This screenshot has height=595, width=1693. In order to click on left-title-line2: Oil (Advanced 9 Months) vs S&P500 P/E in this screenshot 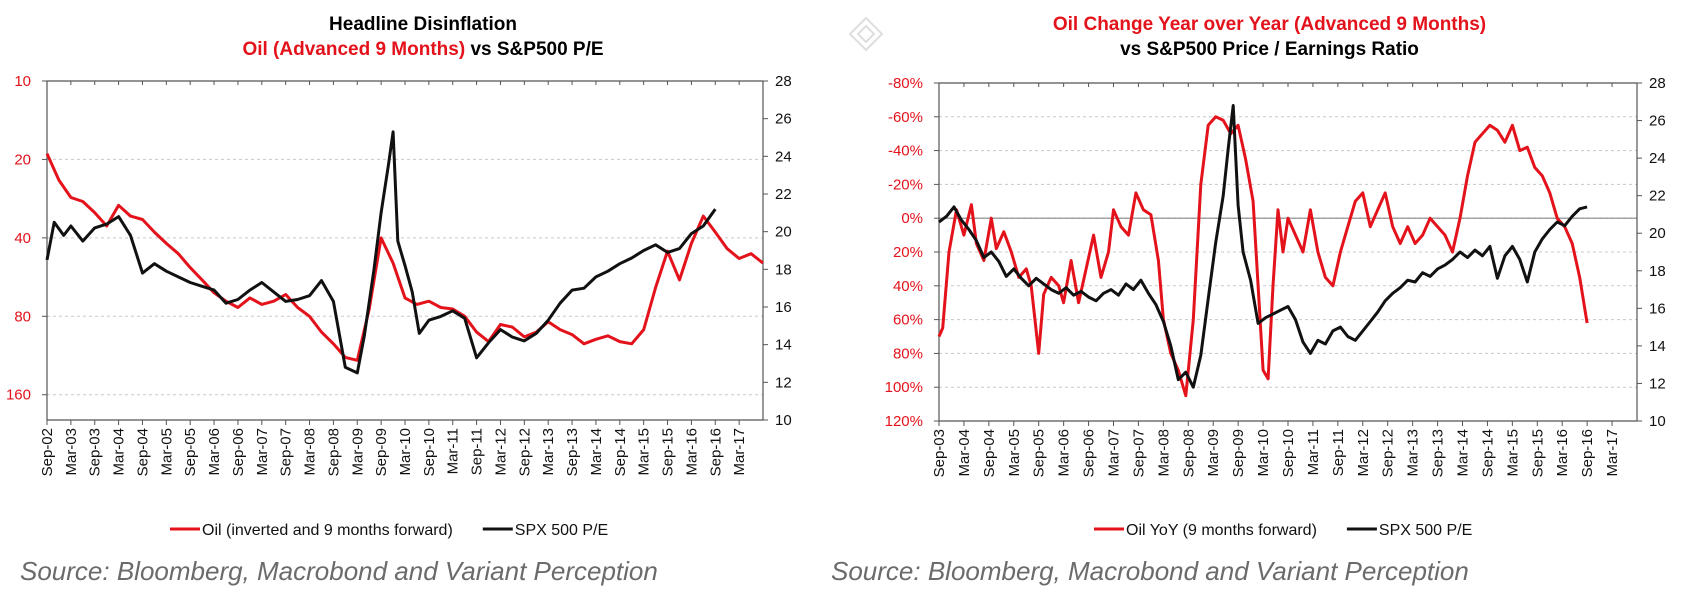, I will do `click(423, 49)`.